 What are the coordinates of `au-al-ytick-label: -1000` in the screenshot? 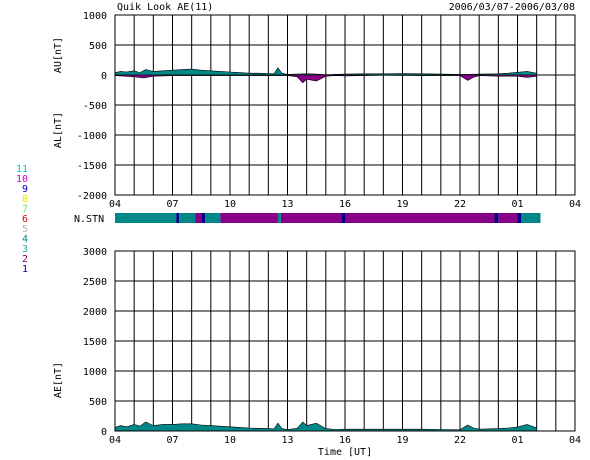 It's located at (92, 136).